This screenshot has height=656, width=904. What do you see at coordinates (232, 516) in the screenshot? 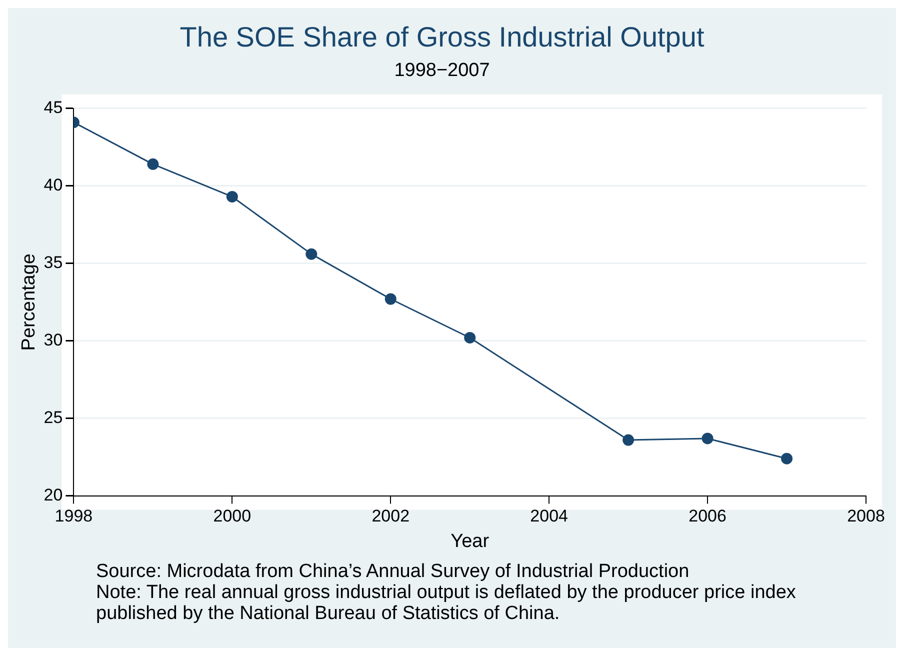
I see `x-tick-label: 2000` at bounding box center [232, 516].